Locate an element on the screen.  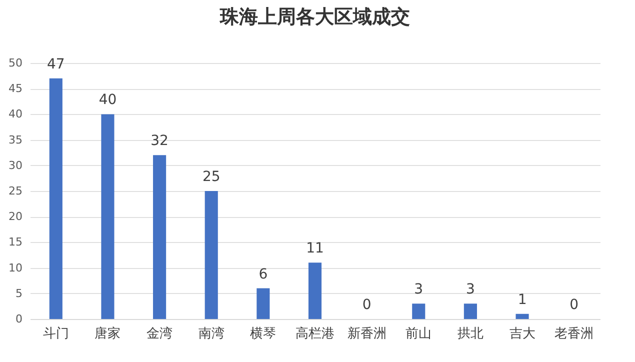
x-tick-label: 前山 is located at coordinates (419, 334).